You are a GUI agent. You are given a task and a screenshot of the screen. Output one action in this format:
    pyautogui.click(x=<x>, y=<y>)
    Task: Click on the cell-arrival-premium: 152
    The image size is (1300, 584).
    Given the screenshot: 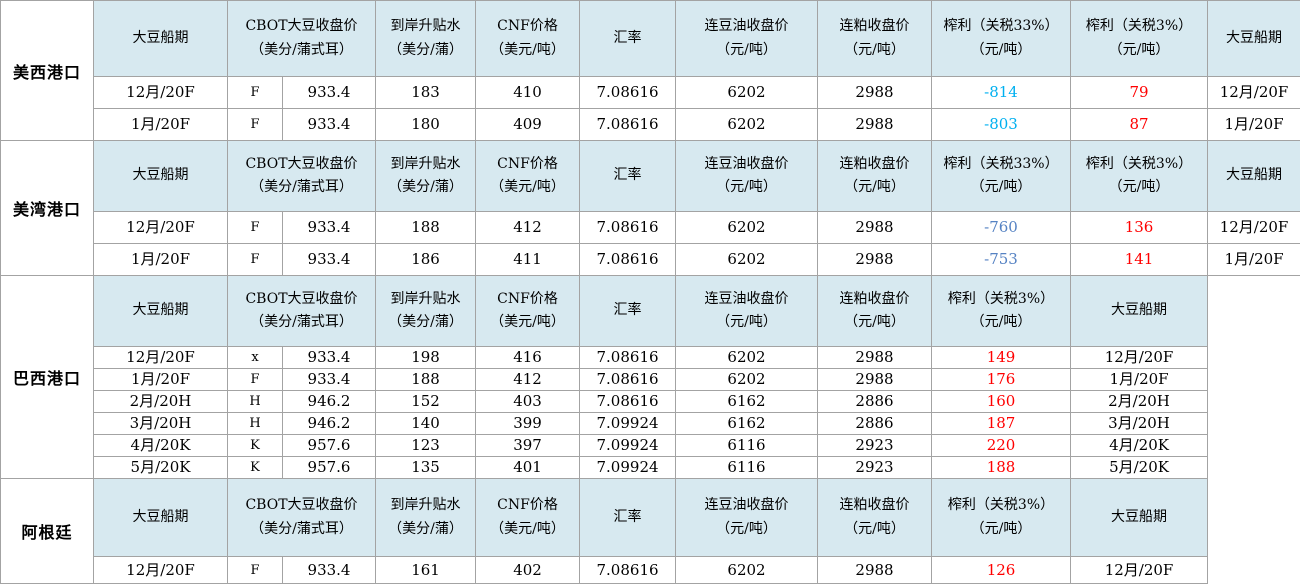 What is the action you would take?
    pyautogui.click(x=426, y=401)
    